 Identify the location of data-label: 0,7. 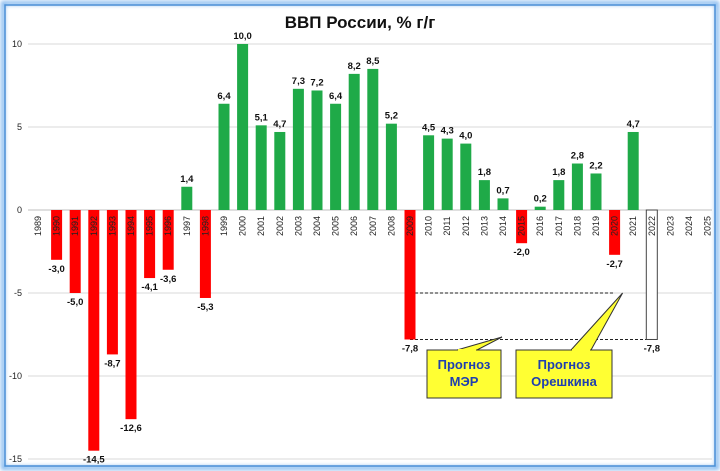
(502, 190).